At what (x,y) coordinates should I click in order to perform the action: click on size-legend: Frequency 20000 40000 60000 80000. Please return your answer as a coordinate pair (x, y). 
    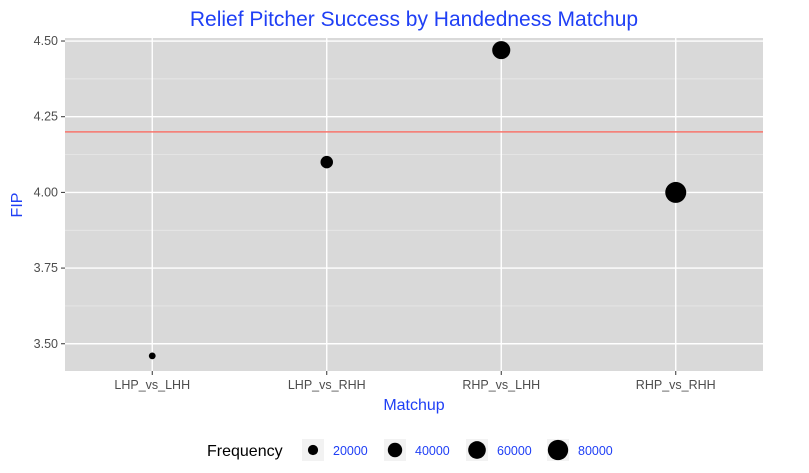
    Looking at the image, I should click on (410, 450).